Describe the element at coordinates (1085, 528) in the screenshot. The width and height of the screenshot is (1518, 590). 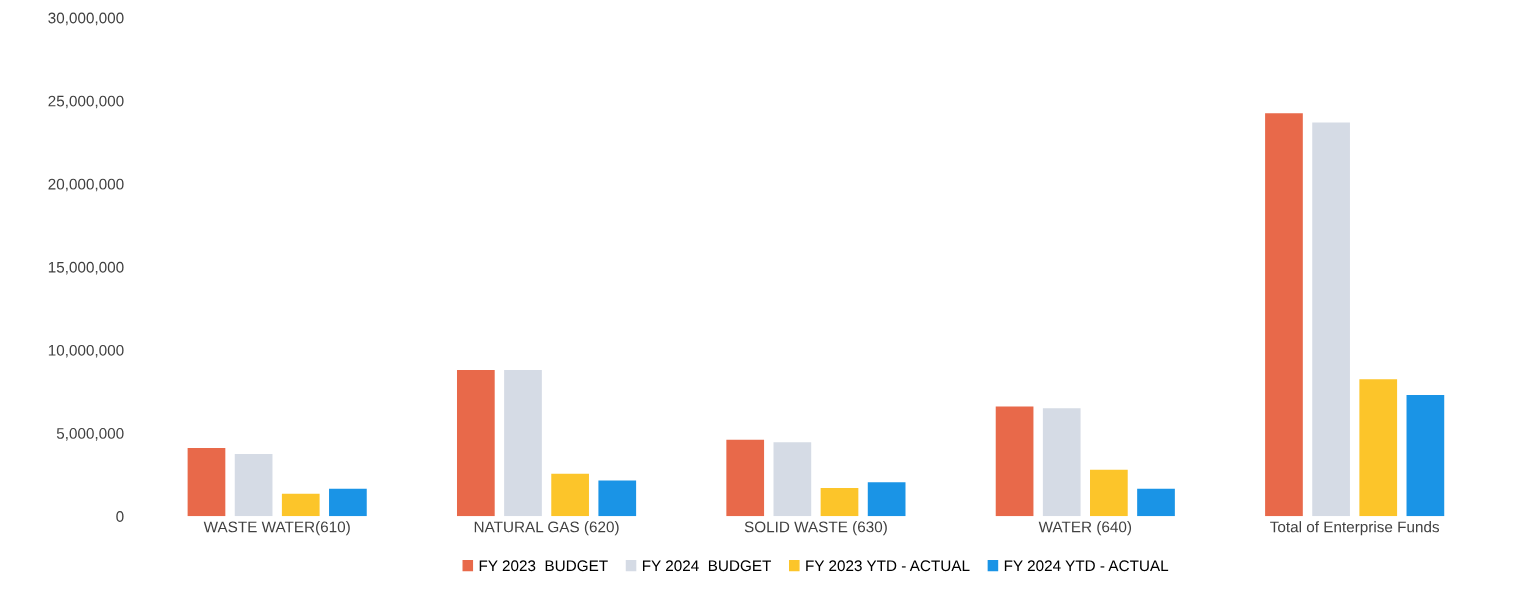
I see `x-tick-label: WATER (640)` at that location.